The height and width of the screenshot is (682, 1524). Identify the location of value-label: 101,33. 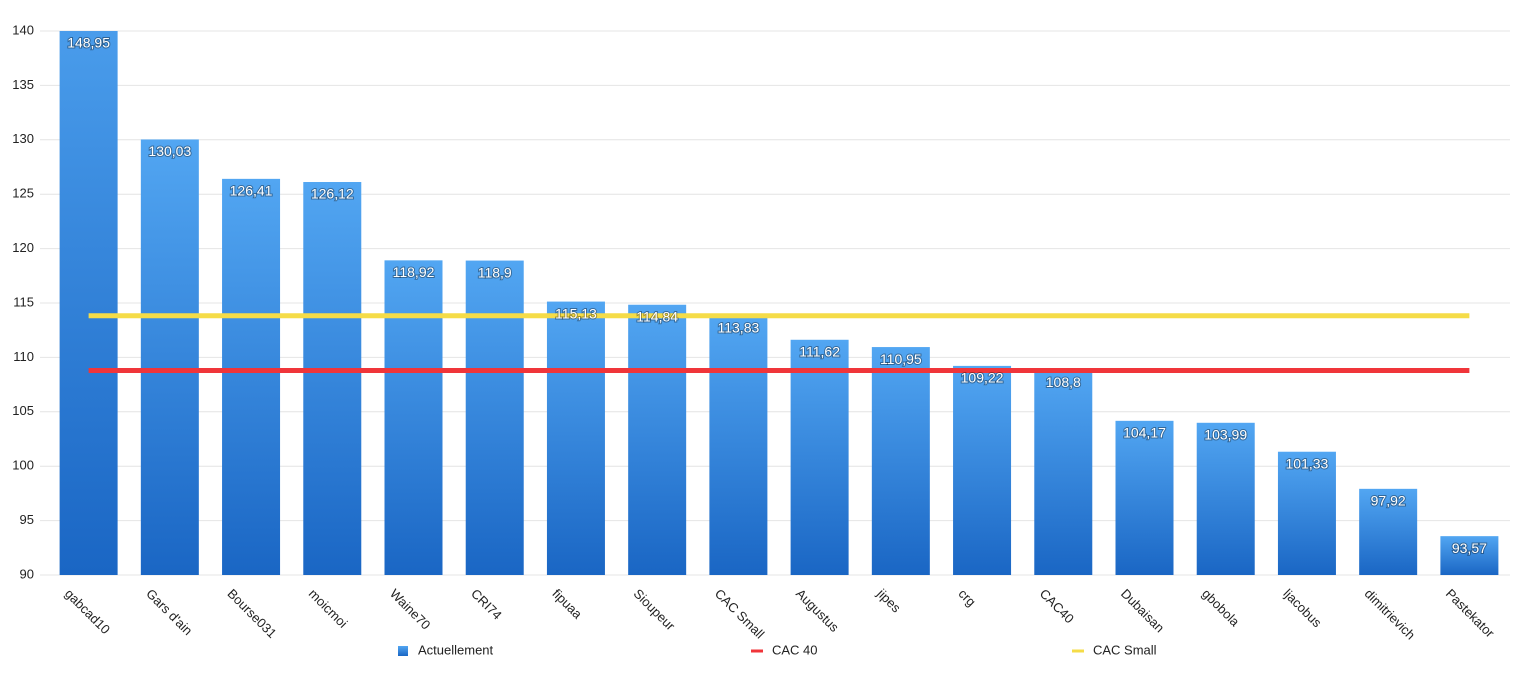
(1307, 463).